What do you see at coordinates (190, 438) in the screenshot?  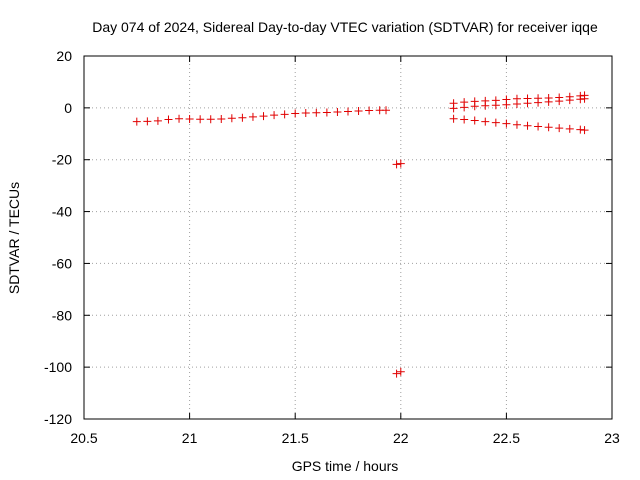 I see `x-tick-label: 21` at bounding box center [190, 438].